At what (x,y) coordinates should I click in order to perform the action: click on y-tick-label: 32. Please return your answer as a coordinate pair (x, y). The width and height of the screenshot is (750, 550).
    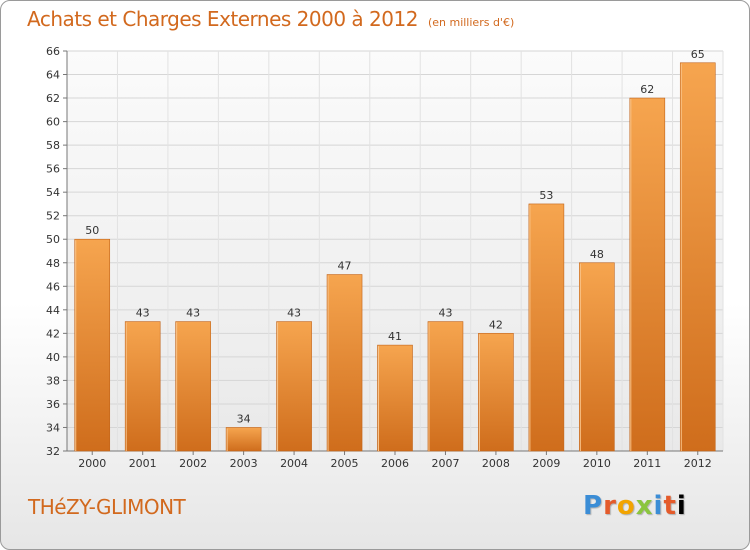
    Looking at the image, I should click on (53, 451).